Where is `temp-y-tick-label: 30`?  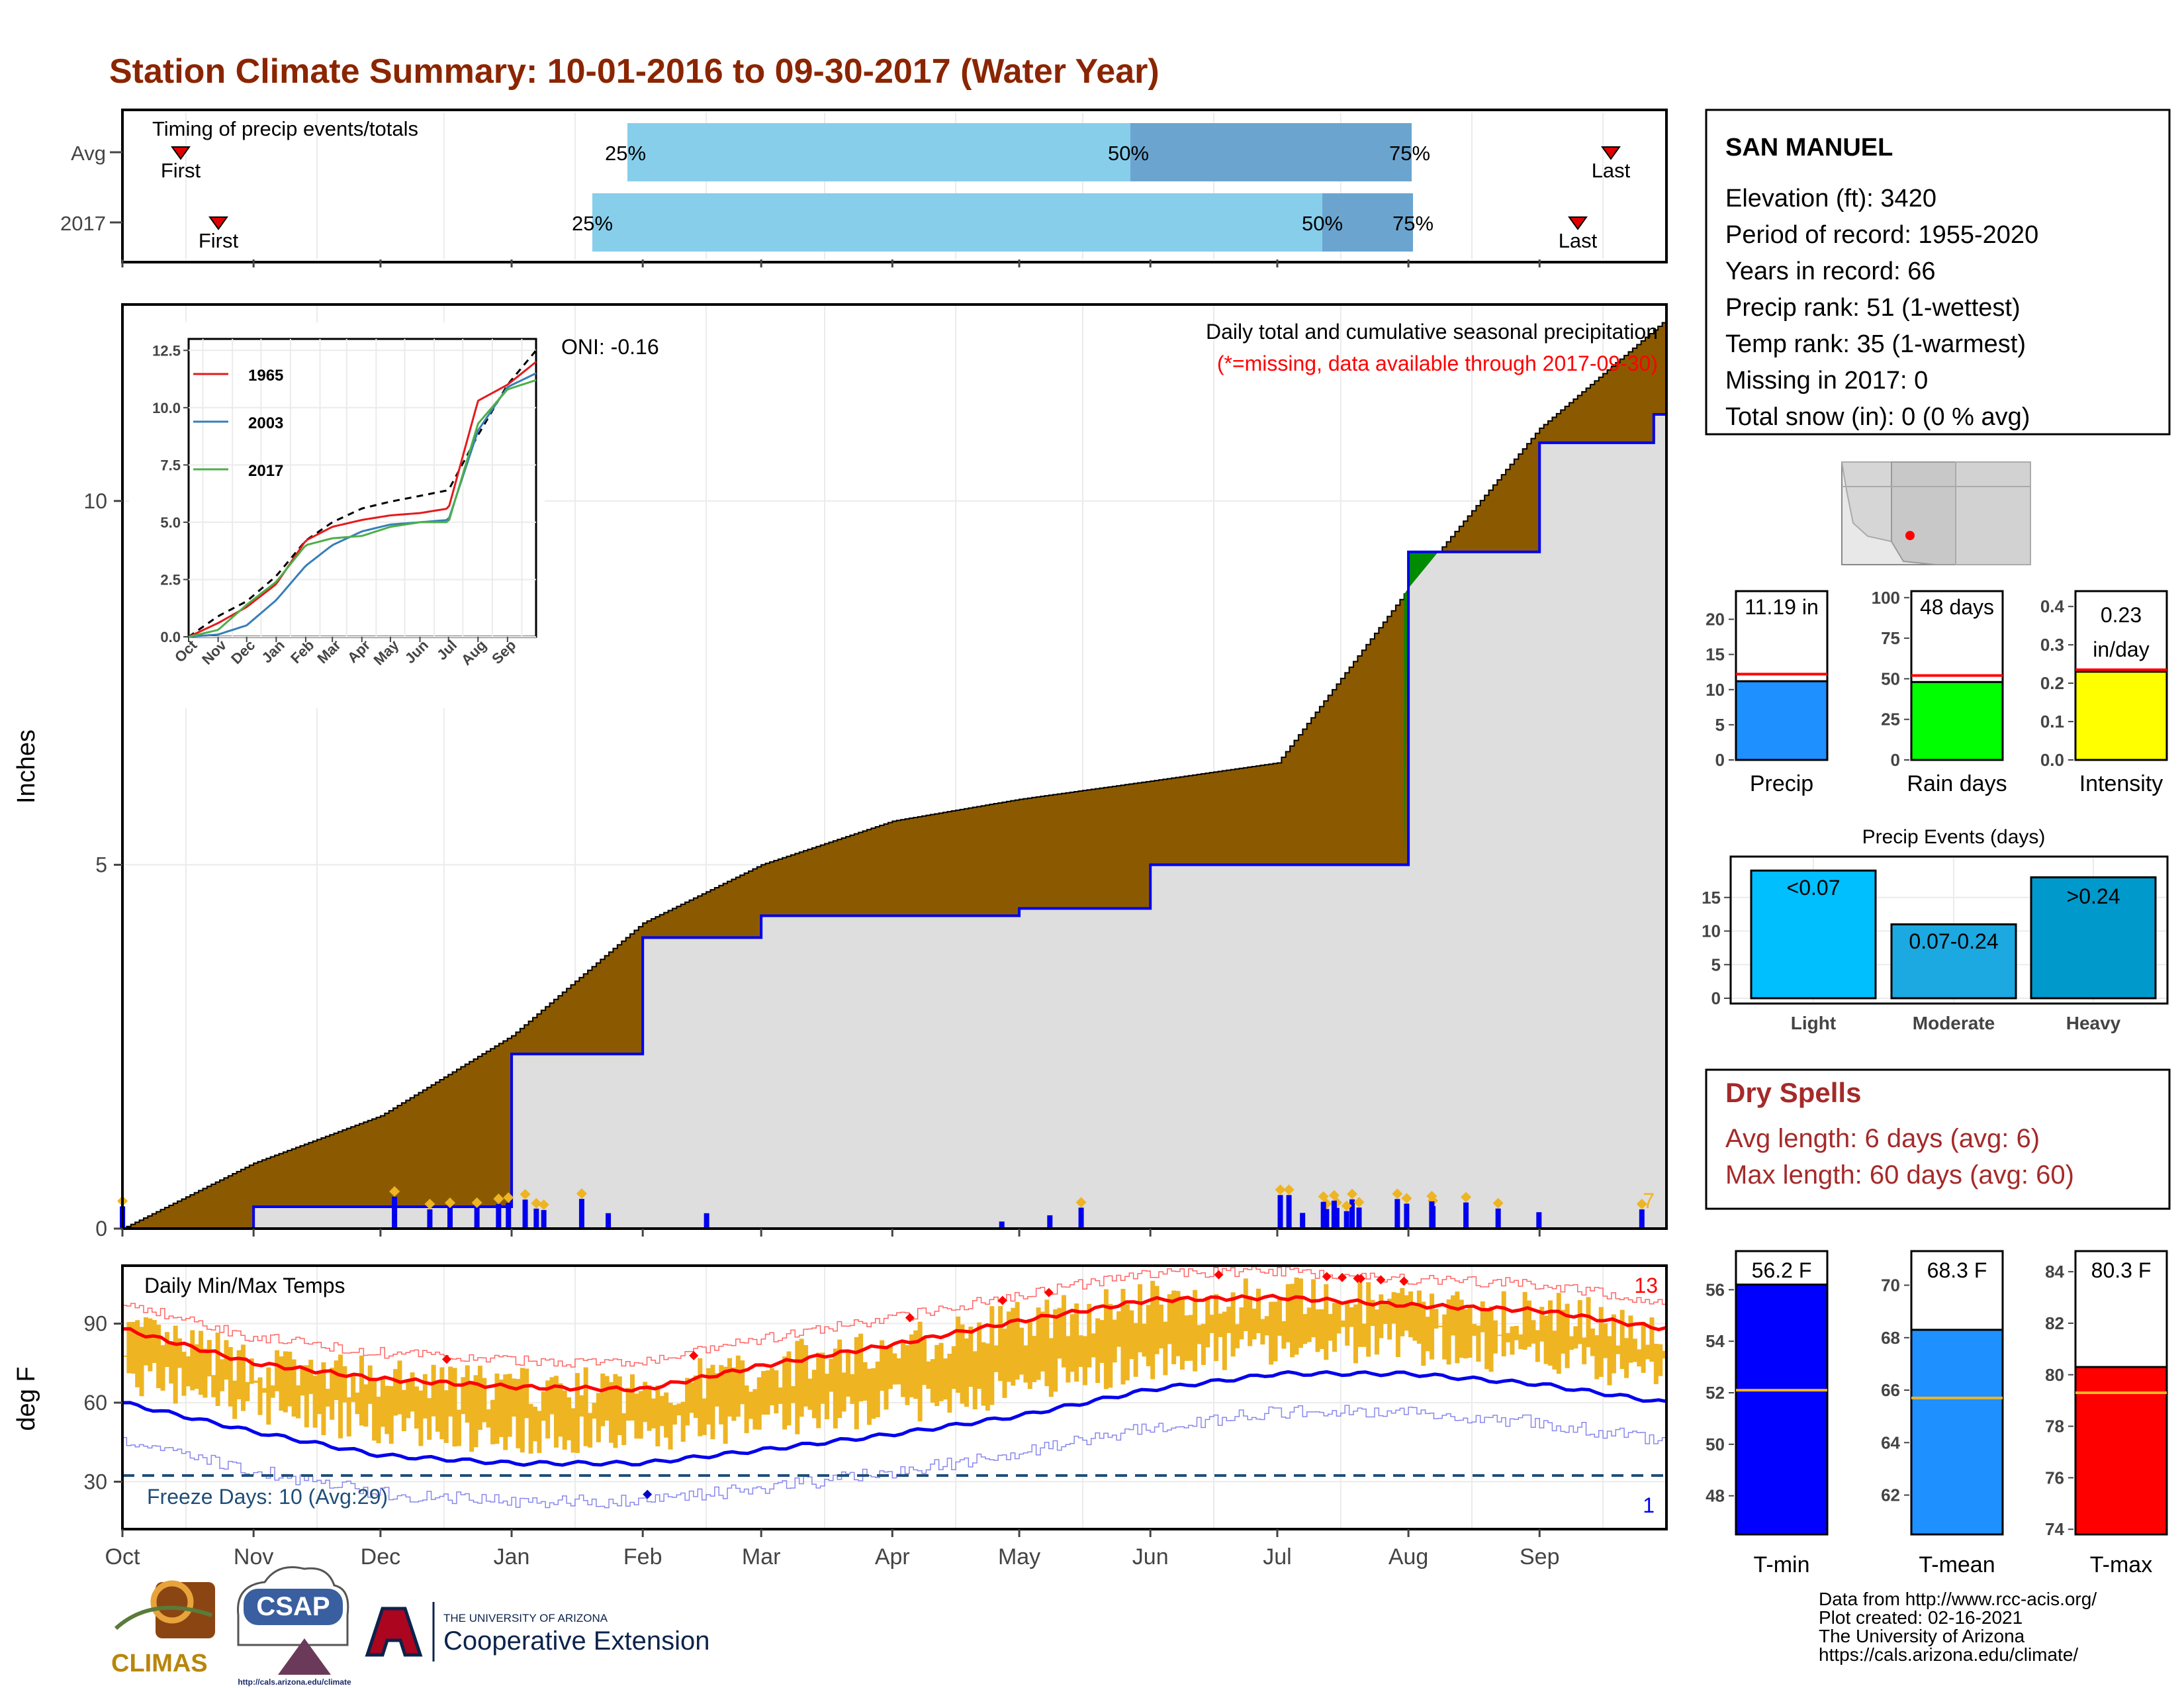 temp-y-tick-label: 30 is located at coordinates (95, 1481).